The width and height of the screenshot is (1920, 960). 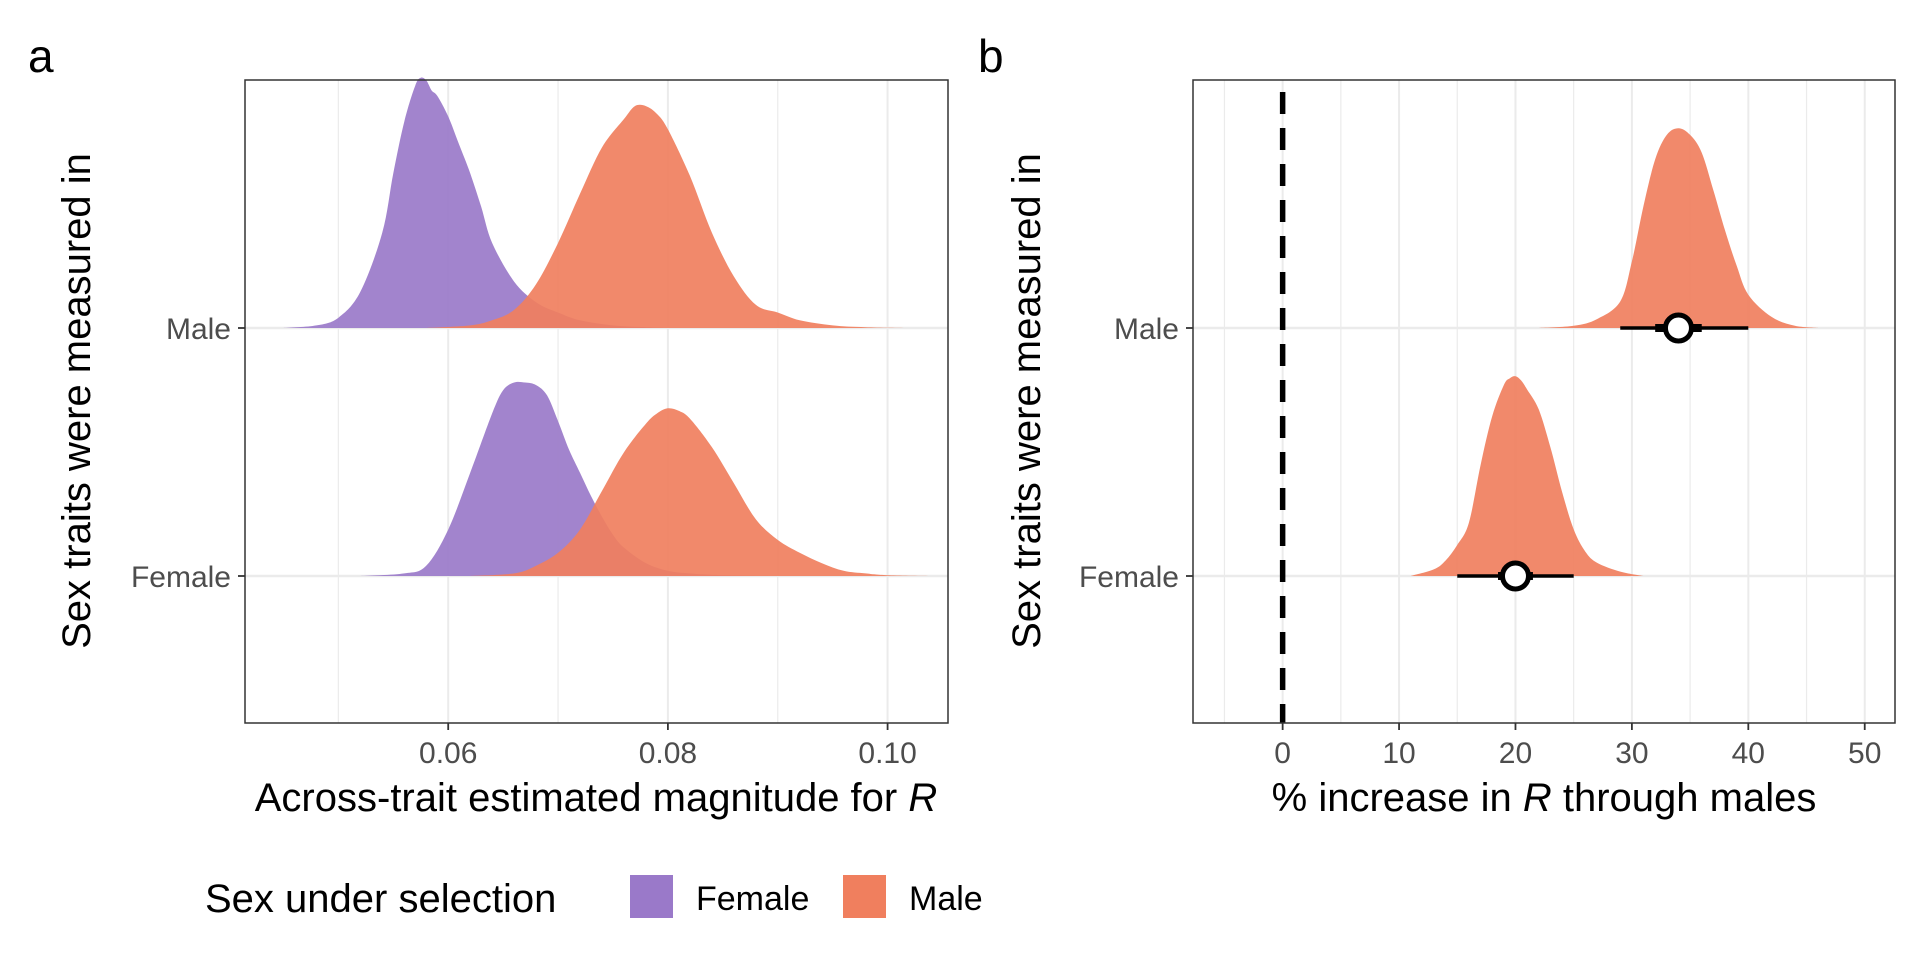 What do you see at coordinates (1398, 753) in the screenshot?
I see `x-tick-label: 10` at bounding box center [1398, 753].